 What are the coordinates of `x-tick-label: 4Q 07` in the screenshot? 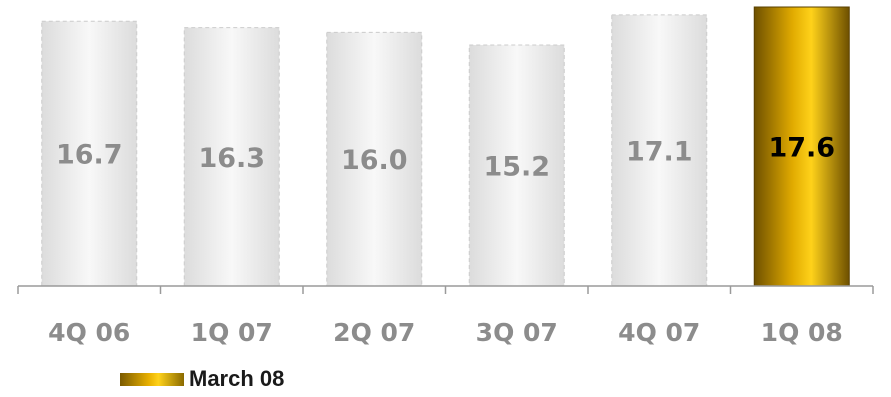 It's located at (659, 332).